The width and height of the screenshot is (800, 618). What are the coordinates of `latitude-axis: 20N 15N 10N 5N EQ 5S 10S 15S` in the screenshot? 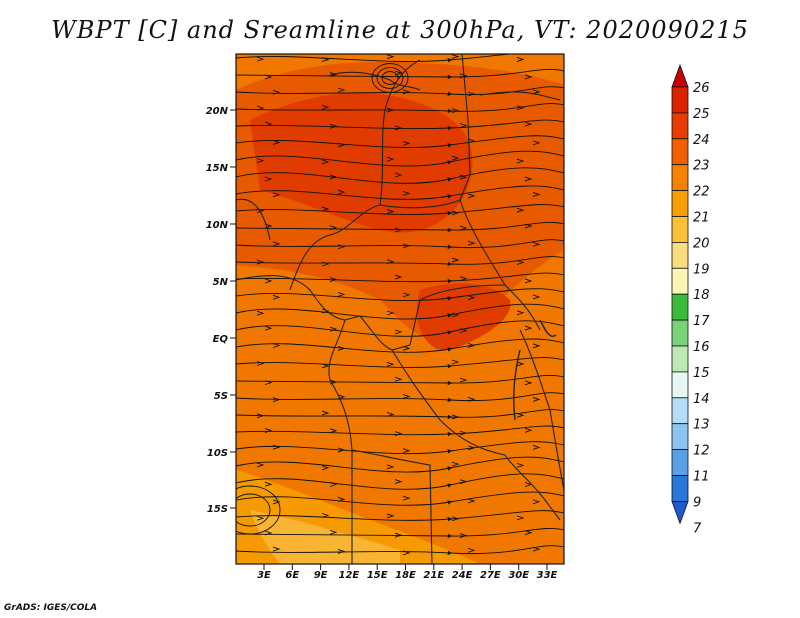 It's located at (221, 310).